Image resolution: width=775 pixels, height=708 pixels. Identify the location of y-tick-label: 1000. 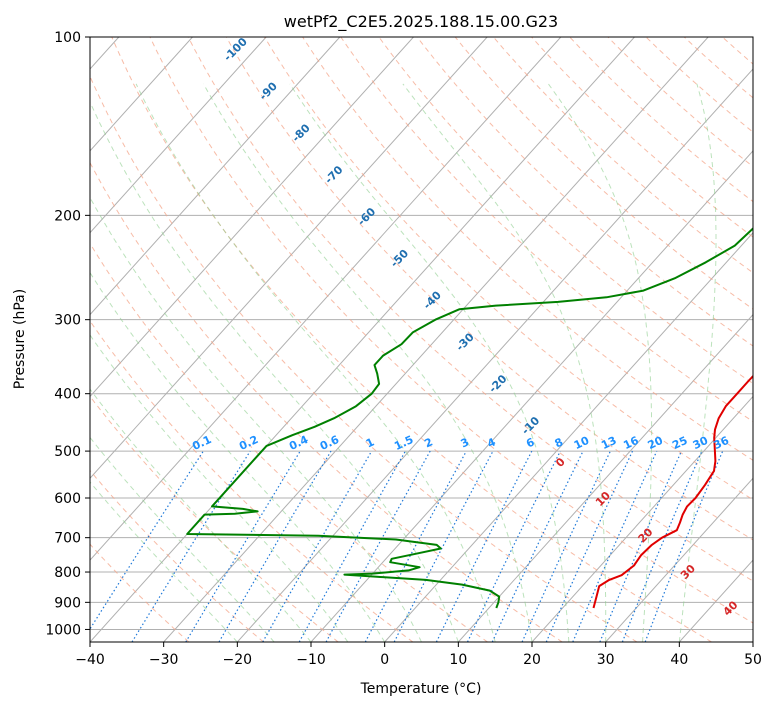
(63, 630).